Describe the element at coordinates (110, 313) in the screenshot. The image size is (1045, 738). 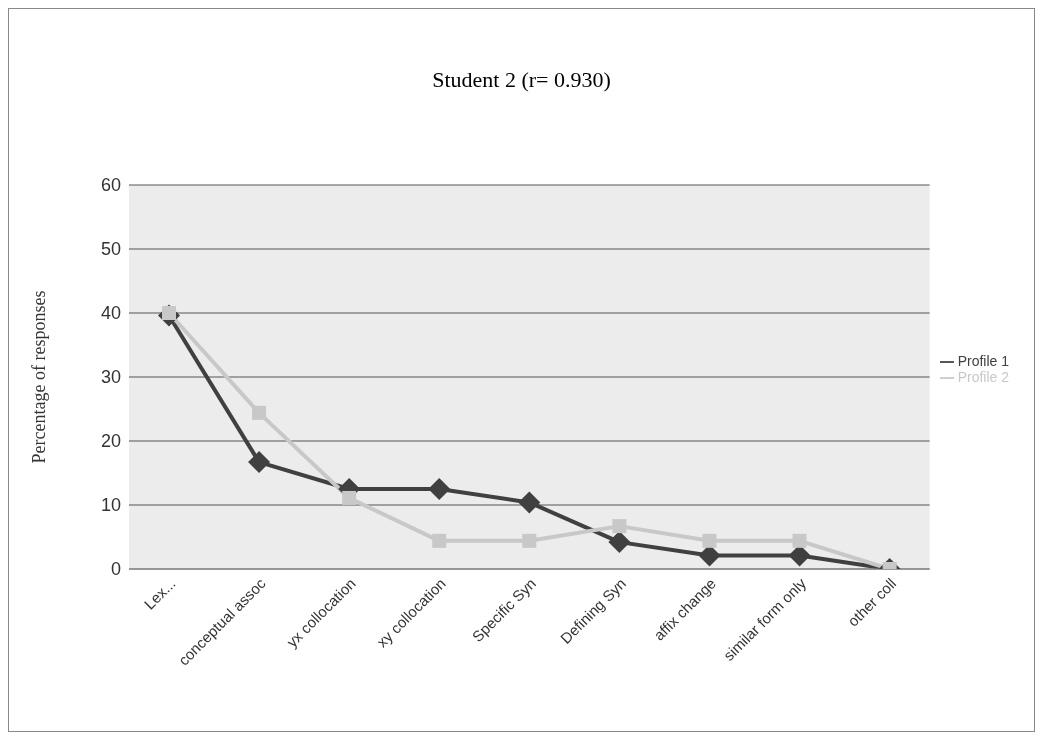
I see `y-tick-label: 40` at that location.